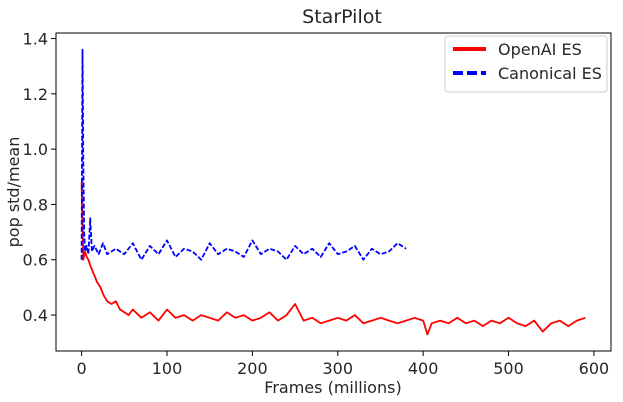  What do you see at coordinates (252, 368) in the screenshot?
I see `x-tick-label: 200` at bounding box center [252, 368].